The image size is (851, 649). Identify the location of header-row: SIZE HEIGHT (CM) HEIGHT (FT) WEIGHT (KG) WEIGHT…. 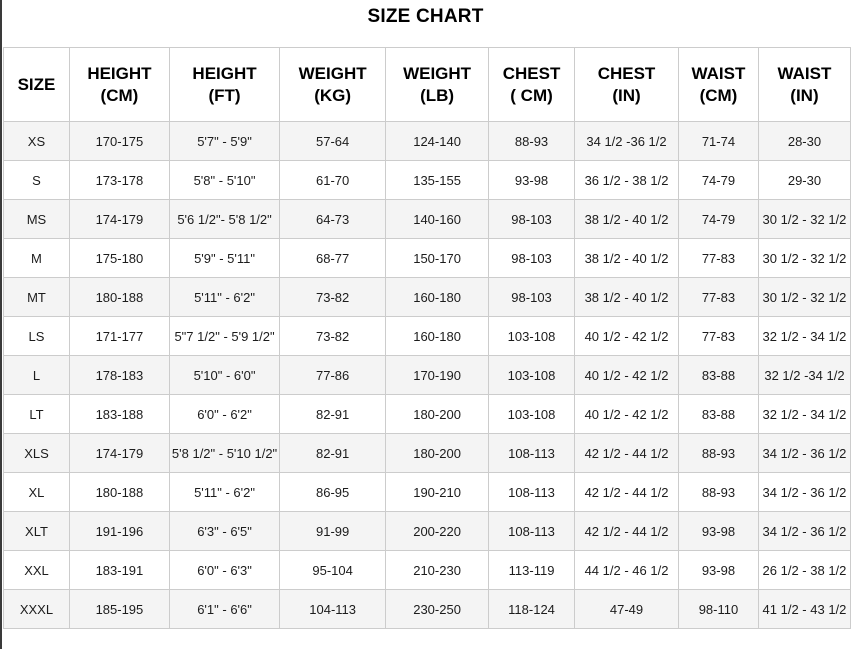
(427, 84).